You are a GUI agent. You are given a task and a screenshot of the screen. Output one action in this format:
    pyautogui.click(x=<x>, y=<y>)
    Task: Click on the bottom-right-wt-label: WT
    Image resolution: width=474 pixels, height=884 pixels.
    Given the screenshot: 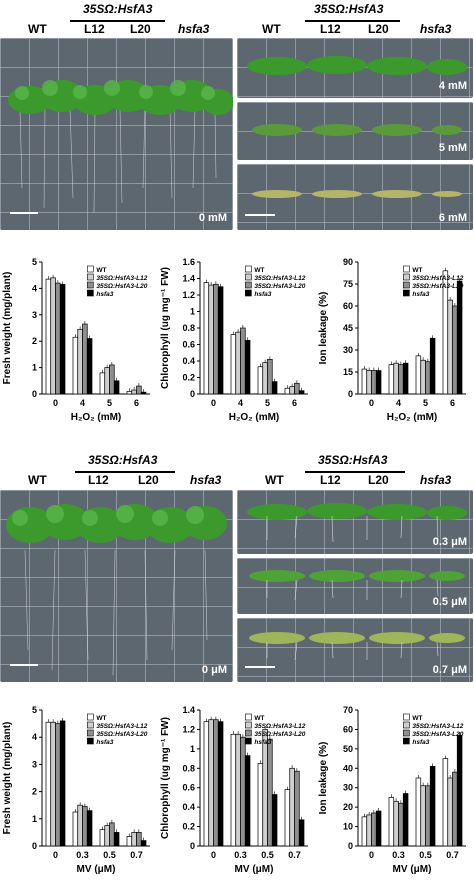 What is the action you would take?
    pyautogui.click(x=274, y=480)
    